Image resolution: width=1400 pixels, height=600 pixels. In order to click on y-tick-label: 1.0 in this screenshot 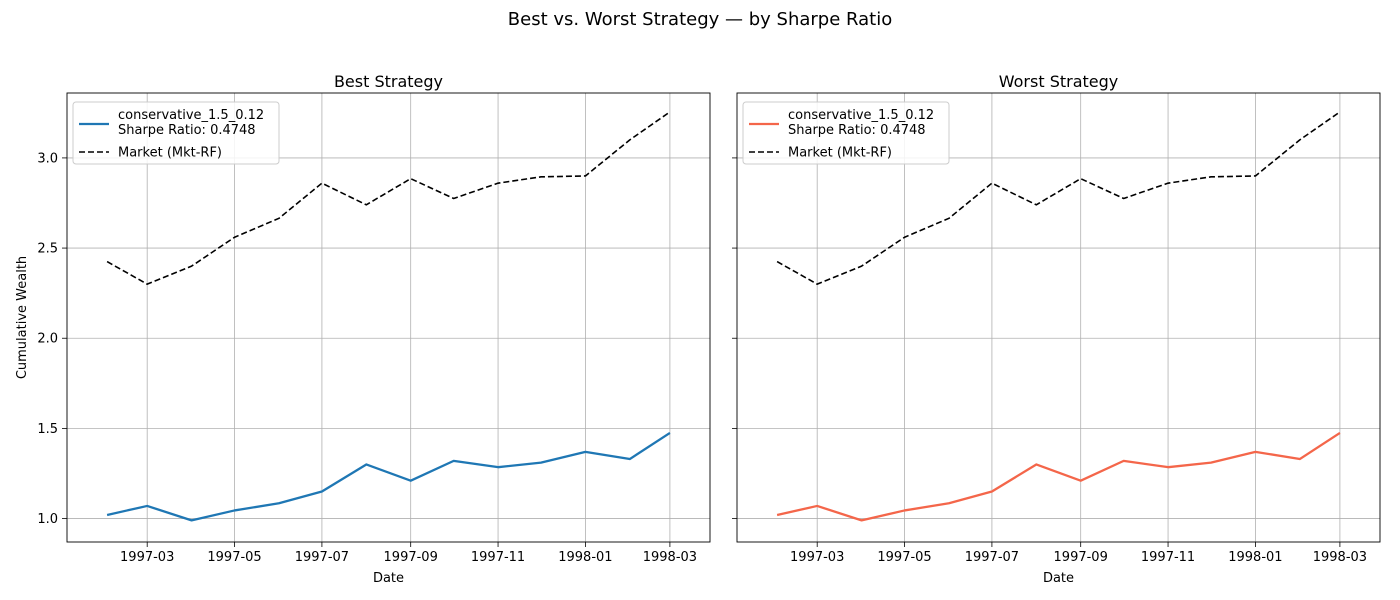, I will do `click(47, 519)`.